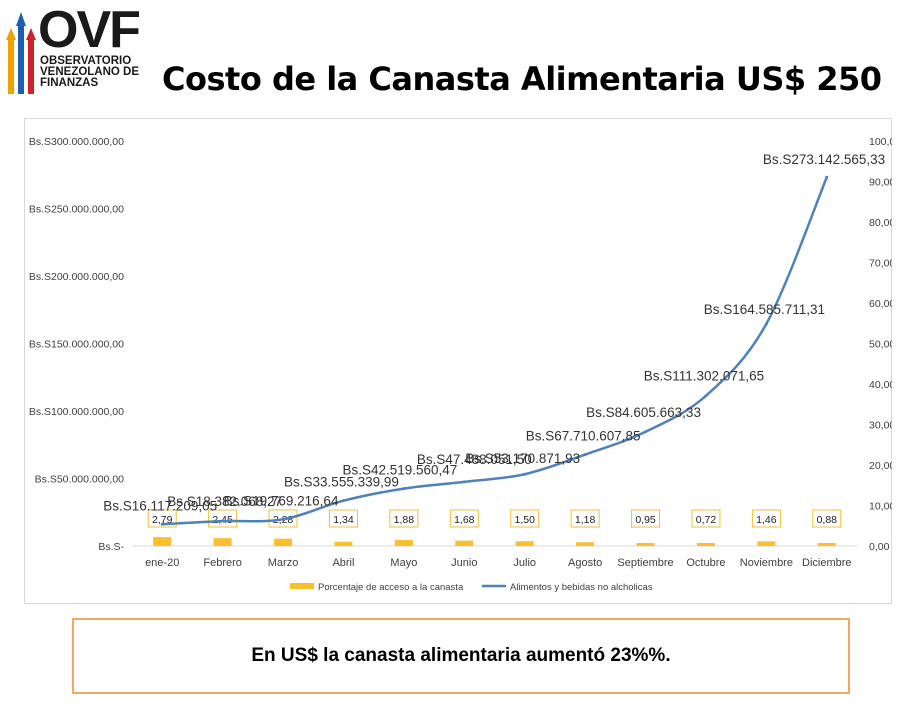 This screenshot has width=914, height=704. I want to click on legend-swatch-bar, so click(302, 586).